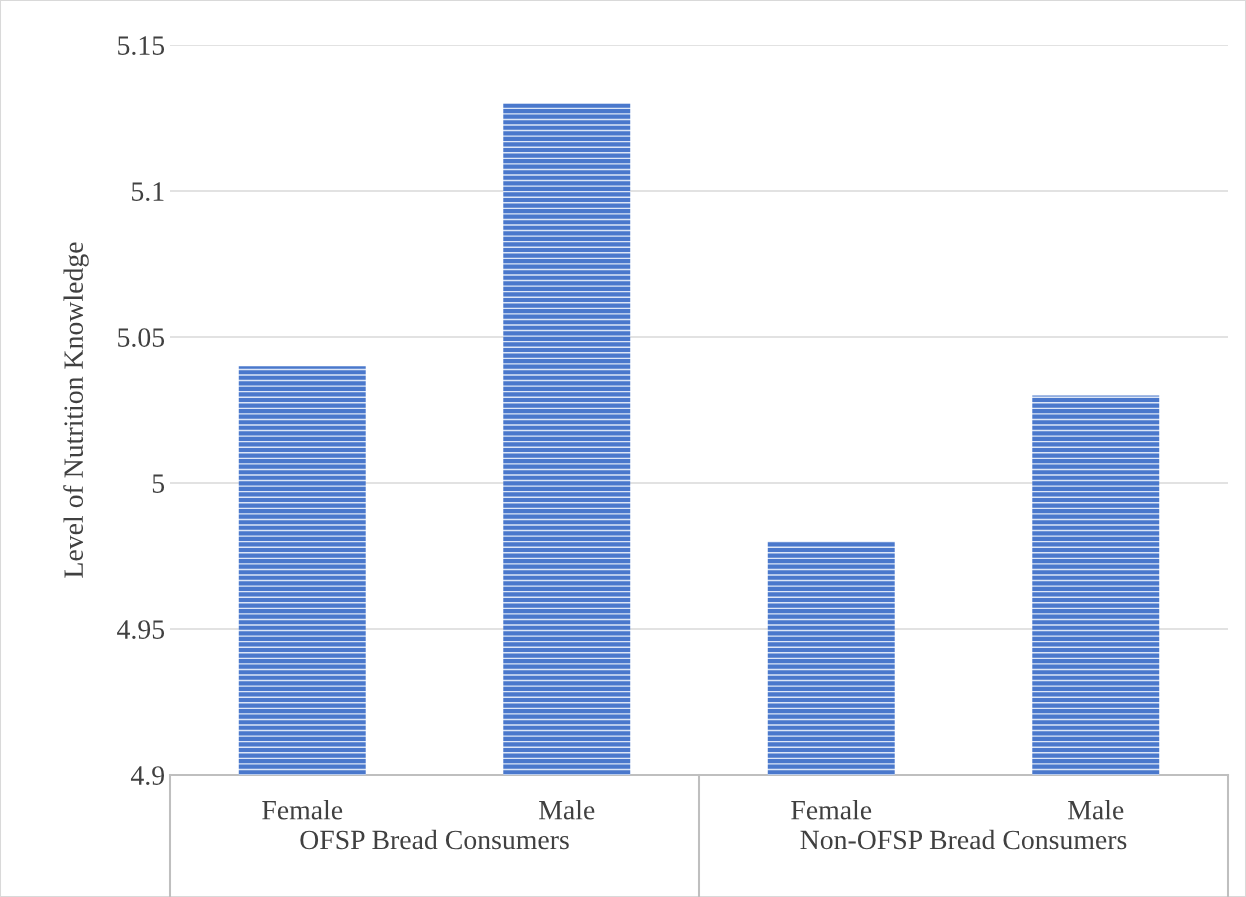  What do you see at coordinates (141, 630) in the screenshot?
I see `y-tick-label: 4.95` at bounding box center [141, 630].